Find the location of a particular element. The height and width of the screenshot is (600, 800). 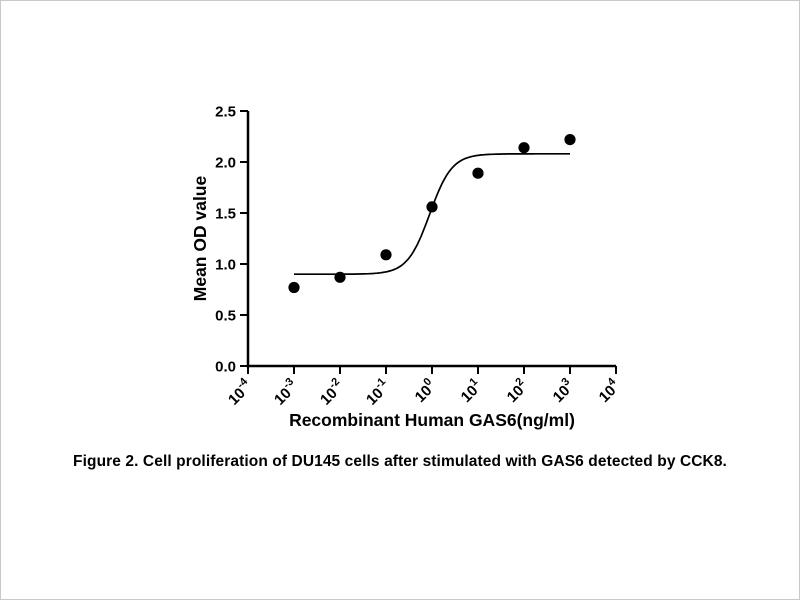

x-tick-label: 104 is located at coordinates (609, 390).